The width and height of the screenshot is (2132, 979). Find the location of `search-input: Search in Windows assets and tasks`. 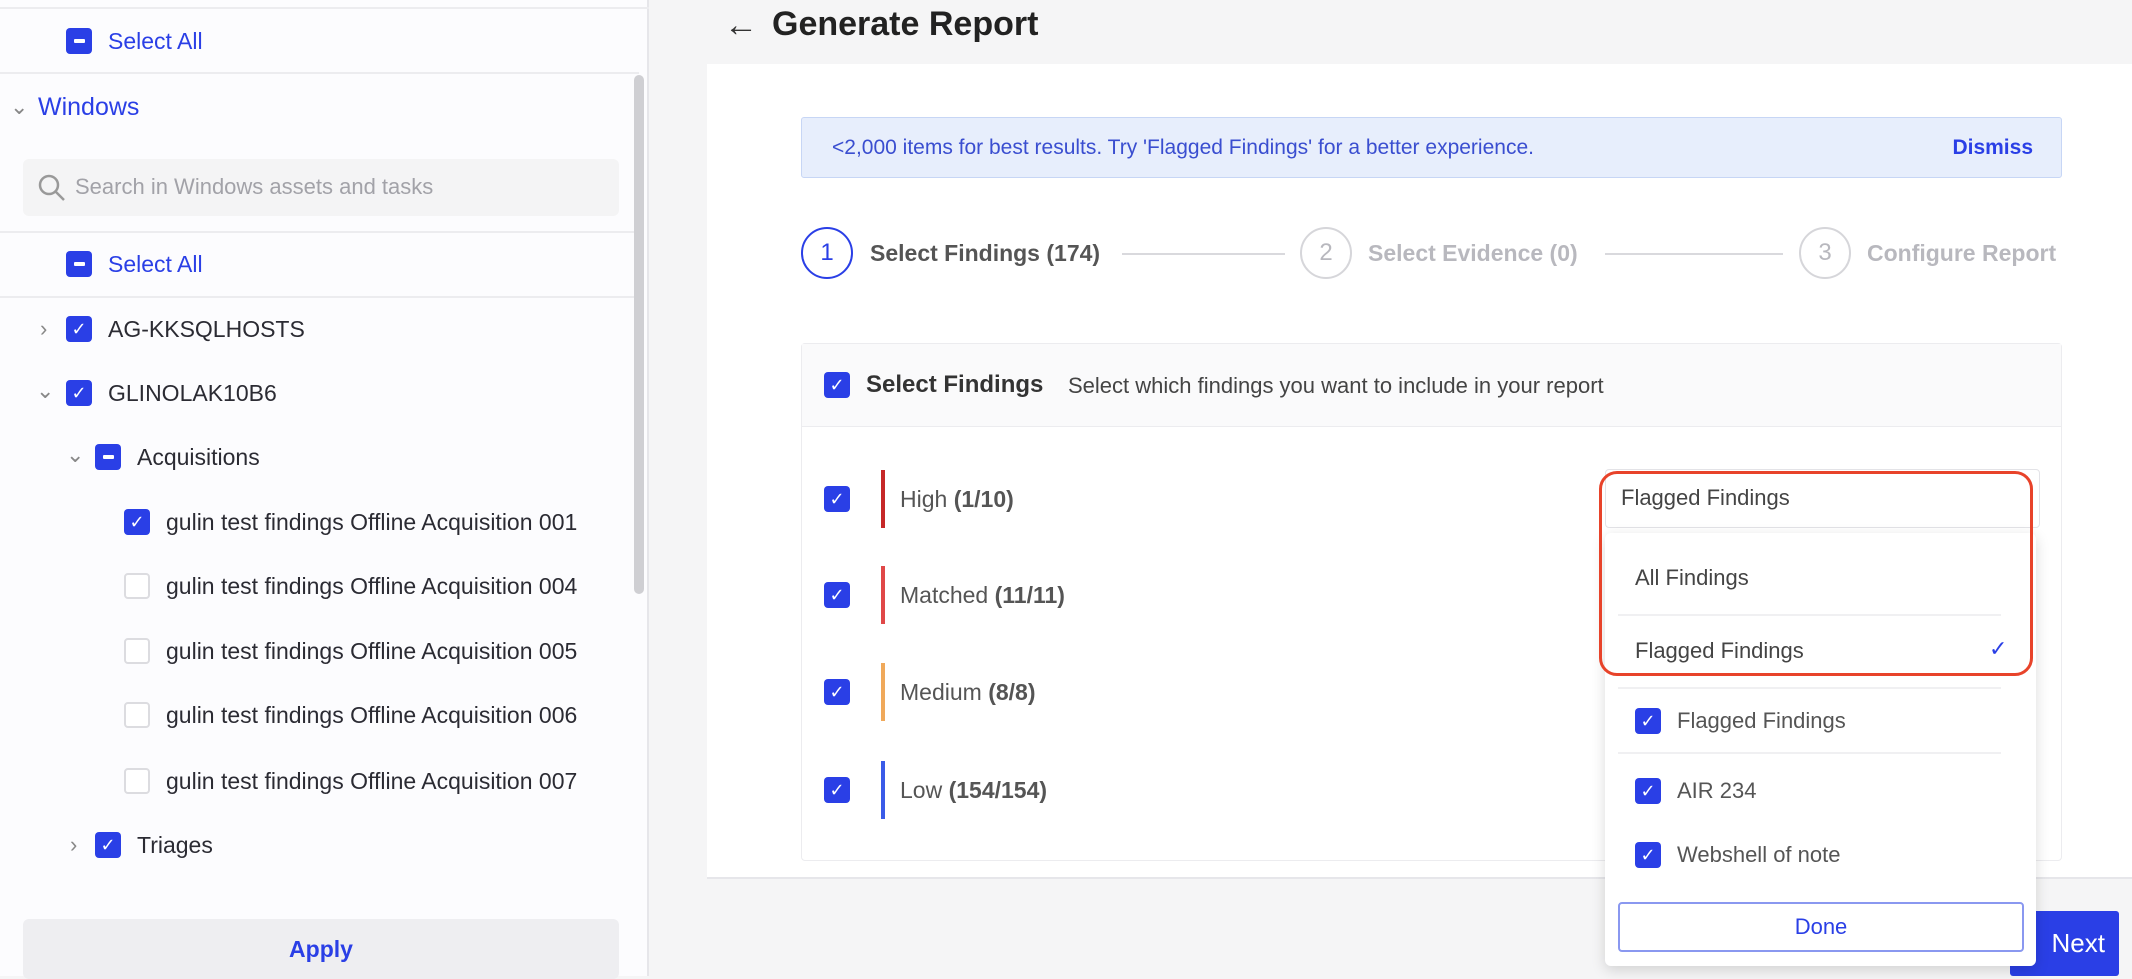

search-input: Search in Windows assets and tasks is located at coordinates (321, 187).